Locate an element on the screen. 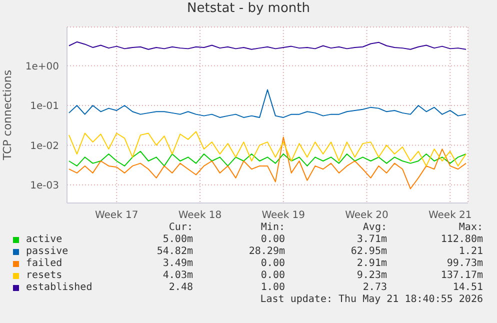  text: 5.00m is located at coordinates (177, 239).